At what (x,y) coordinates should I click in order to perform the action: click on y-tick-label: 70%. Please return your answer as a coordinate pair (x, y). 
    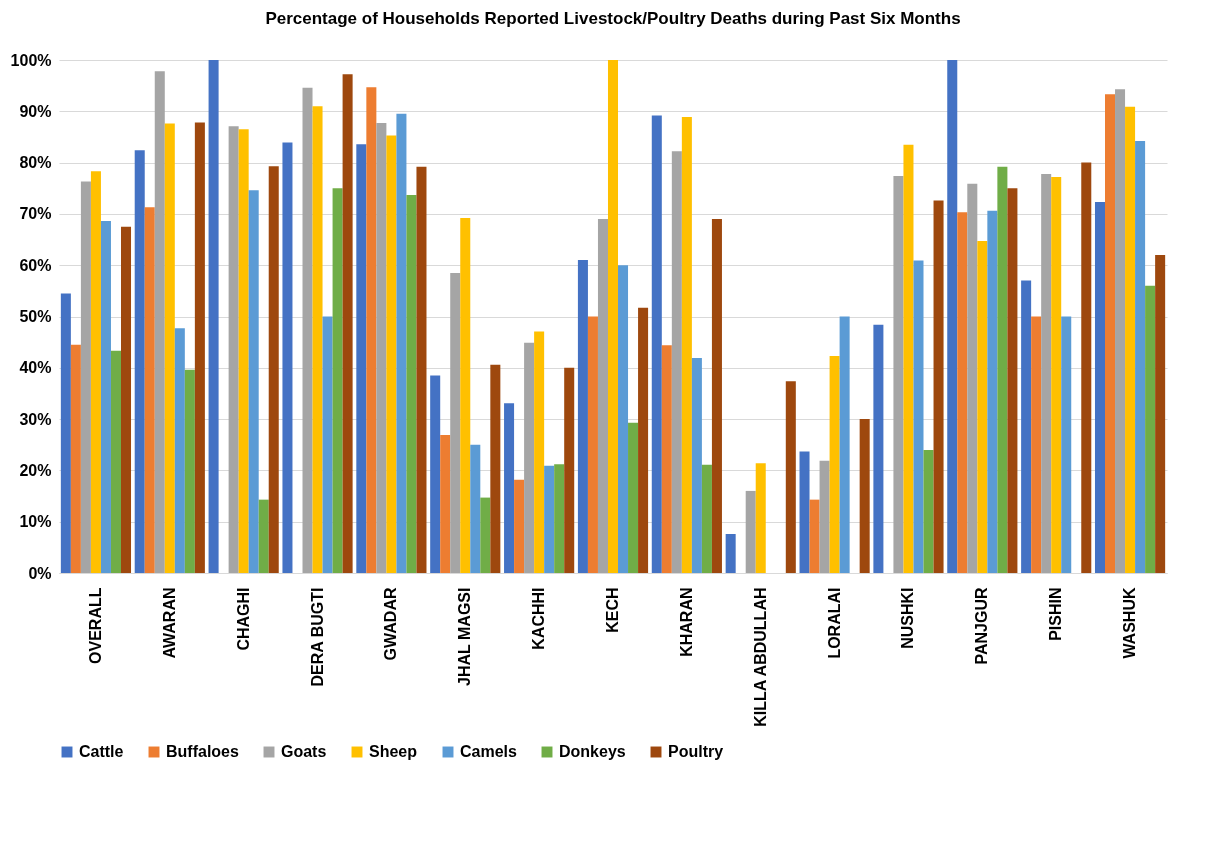
    Looking at the image, I should click on (35, 214).